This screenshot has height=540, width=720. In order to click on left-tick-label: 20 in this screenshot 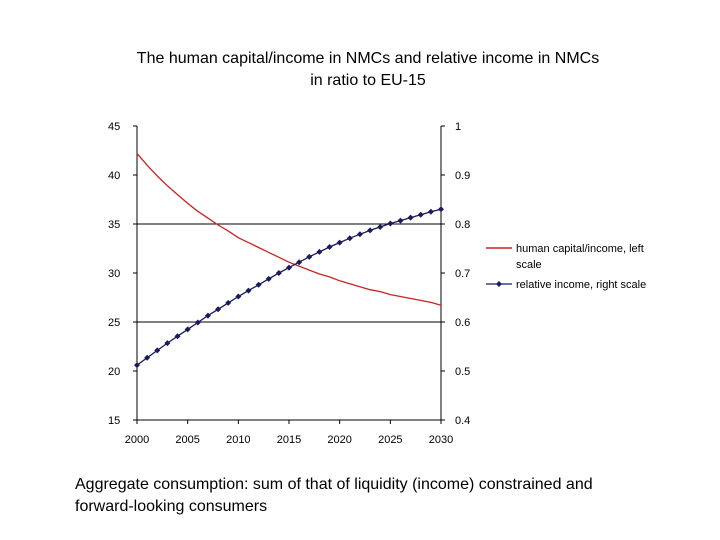, I will do `click(114, 372)`.